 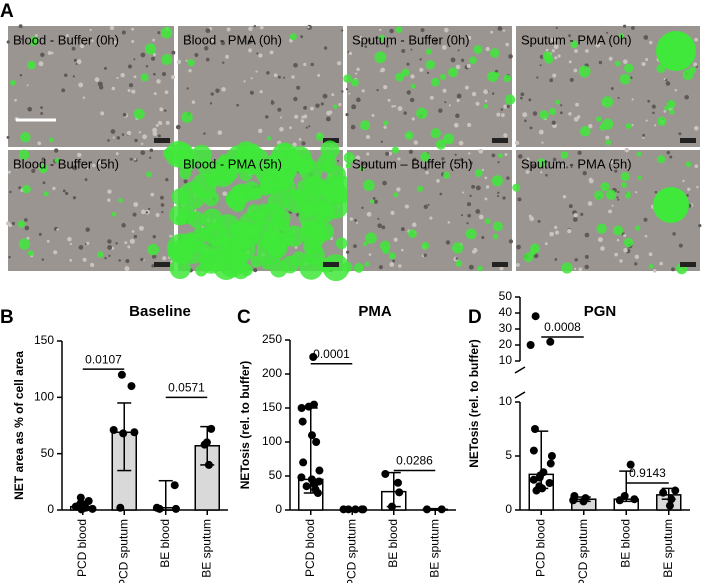 I want to click on scale-label, so click(x=331, y=140).